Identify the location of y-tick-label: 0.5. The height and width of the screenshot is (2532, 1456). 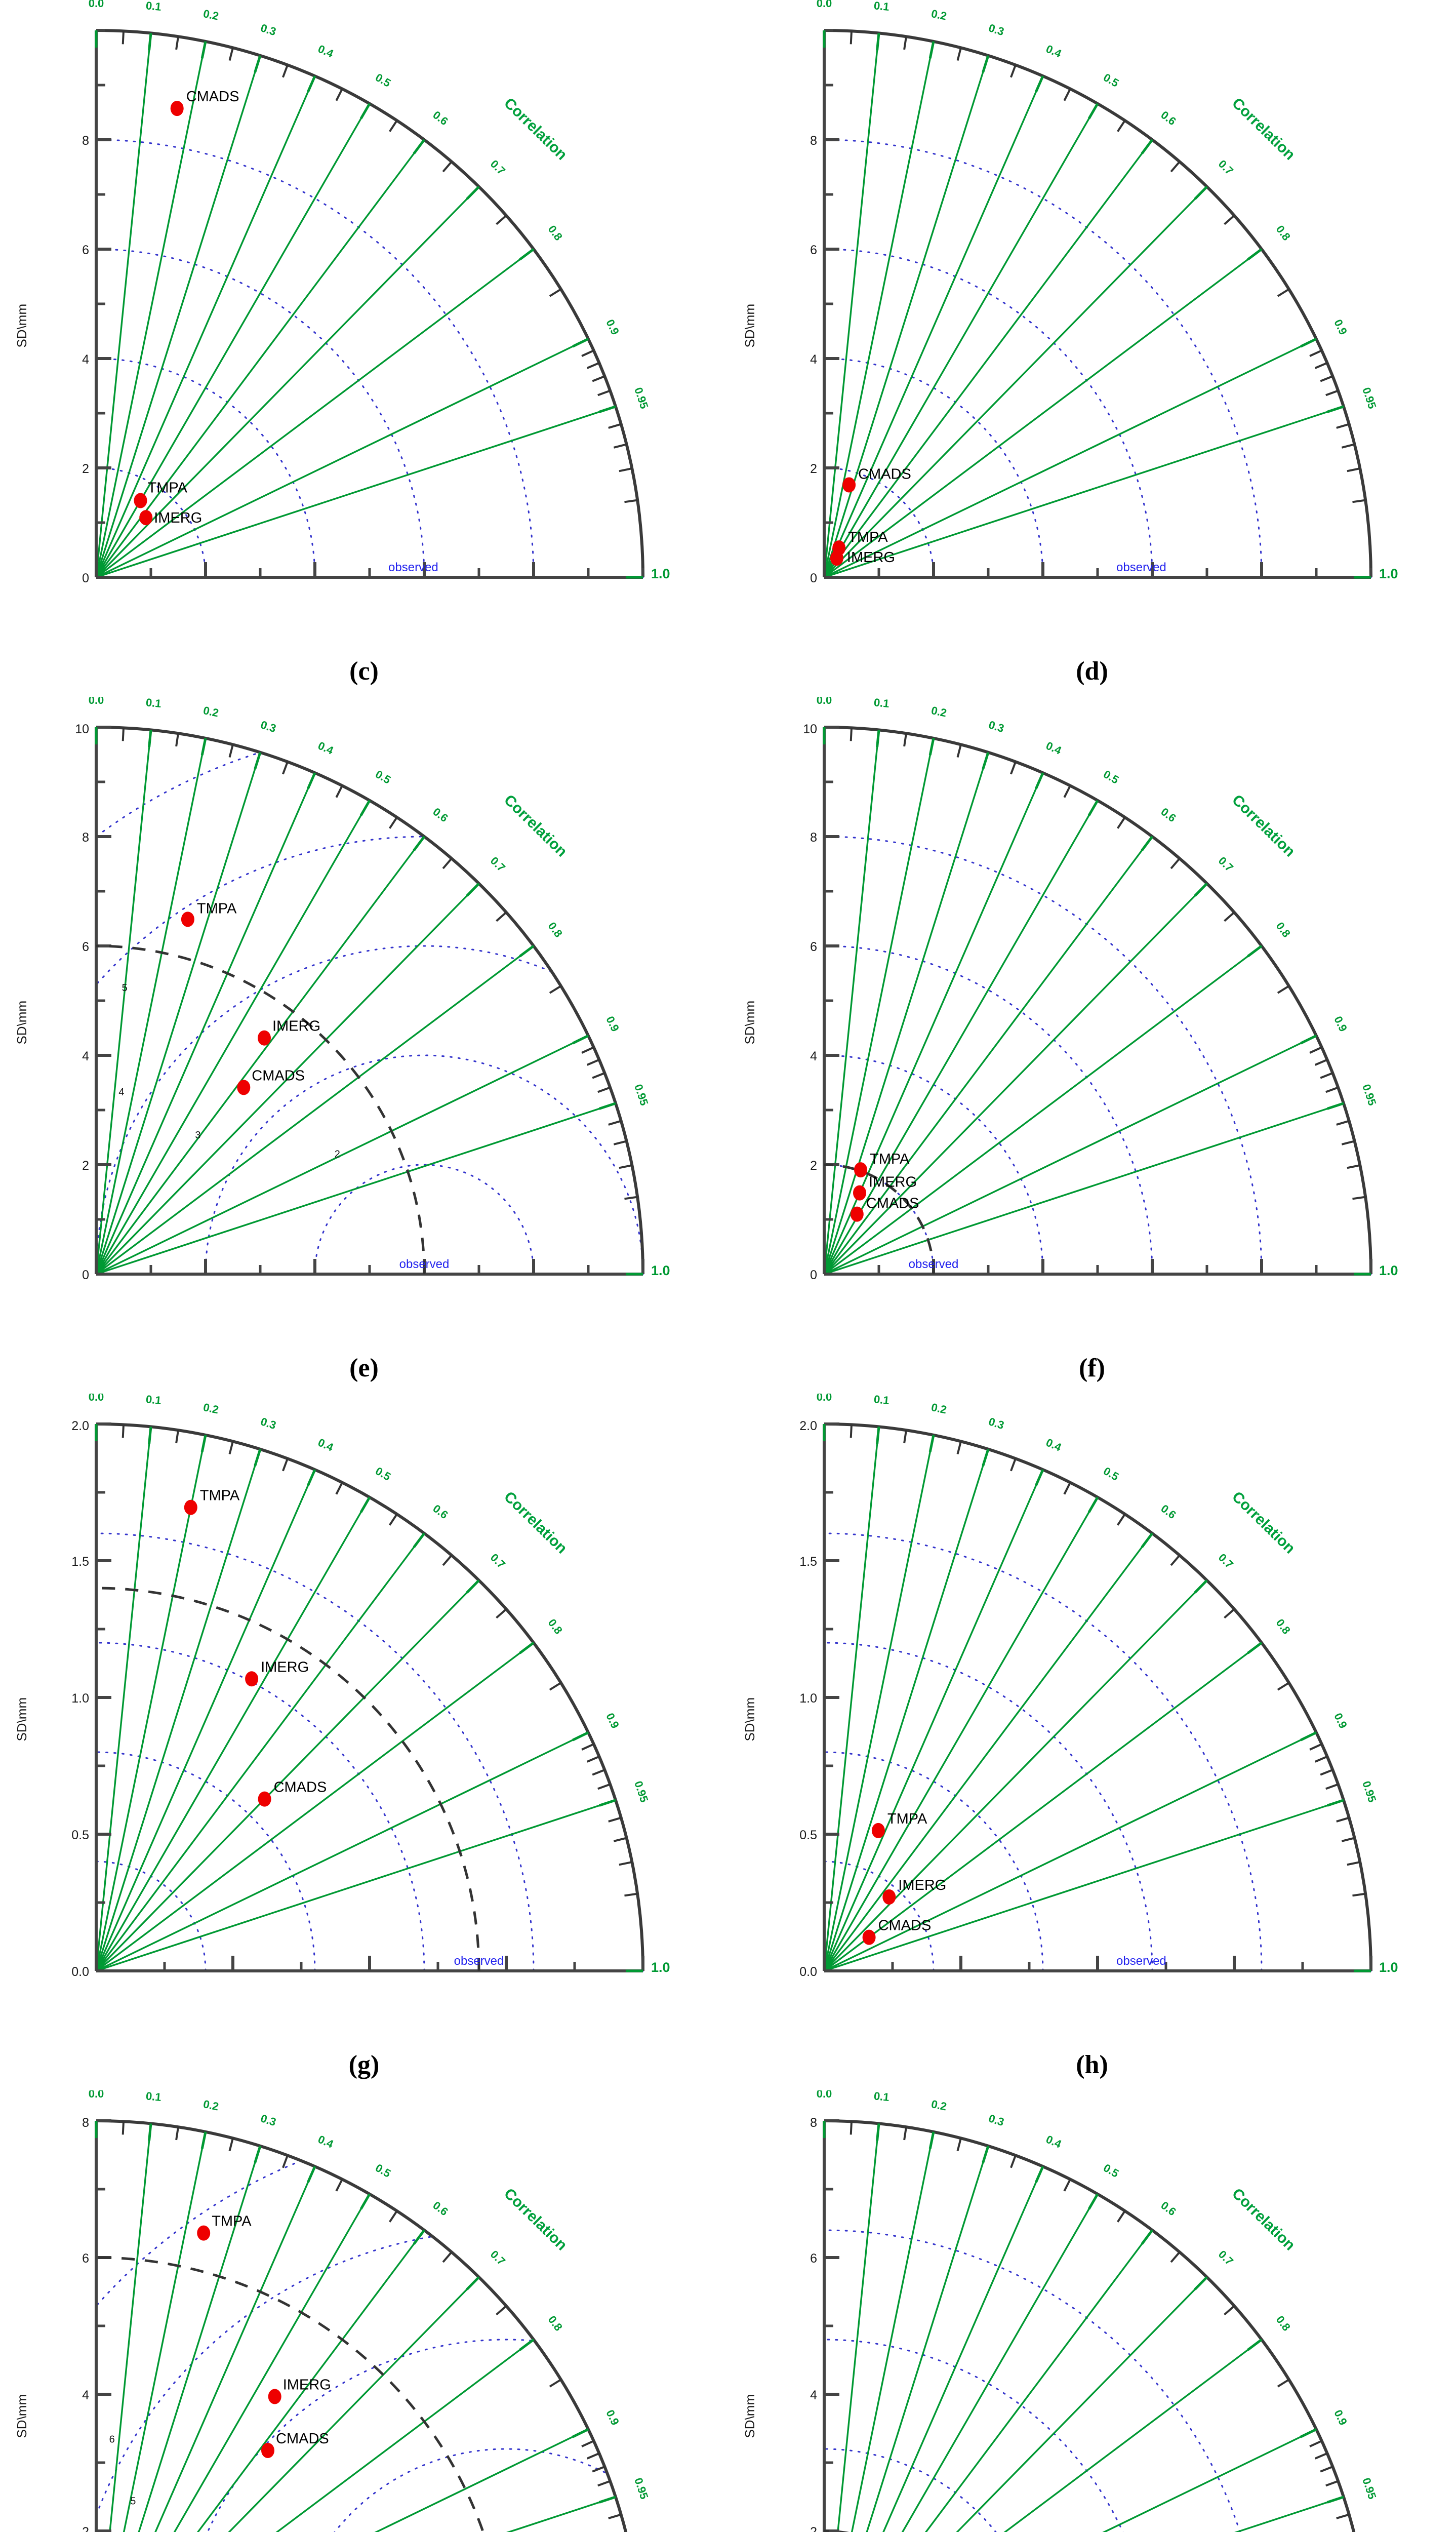
(808, 1835).